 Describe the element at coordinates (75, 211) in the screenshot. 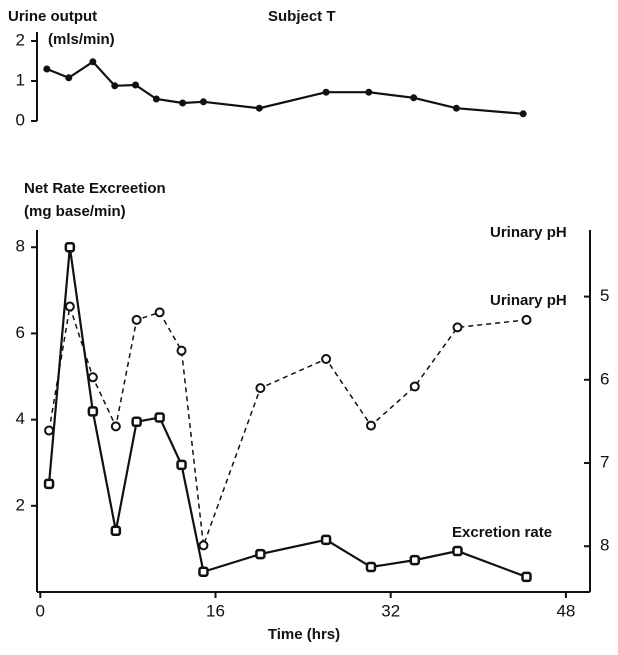

I see `y-axis-title: (mg base/min)` at that location.